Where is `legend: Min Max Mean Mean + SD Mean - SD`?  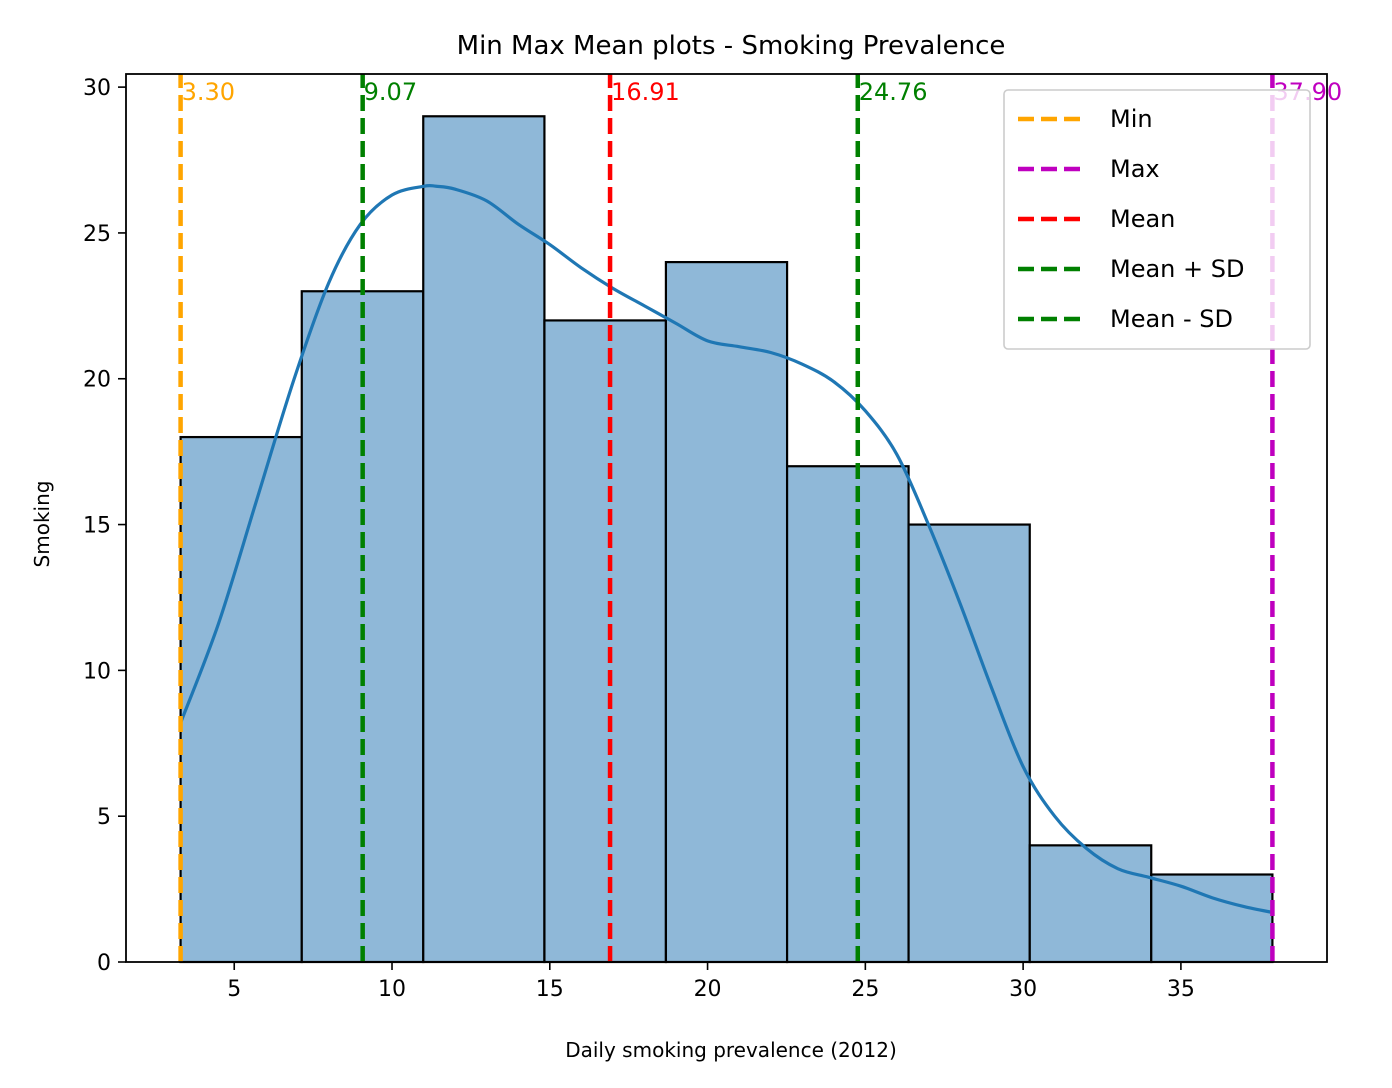 legend: Min Max Mean Mean + SD Mean - SD is located at coordinates (1157, 219).